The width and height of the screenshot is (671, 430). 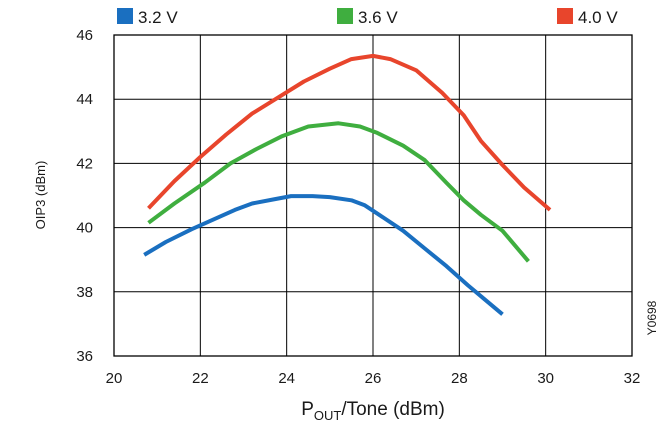 What do you see at coordinates (459, 378) in the screenshot?
I see `x-tick-label: 28` at bounding box center [459, 378].